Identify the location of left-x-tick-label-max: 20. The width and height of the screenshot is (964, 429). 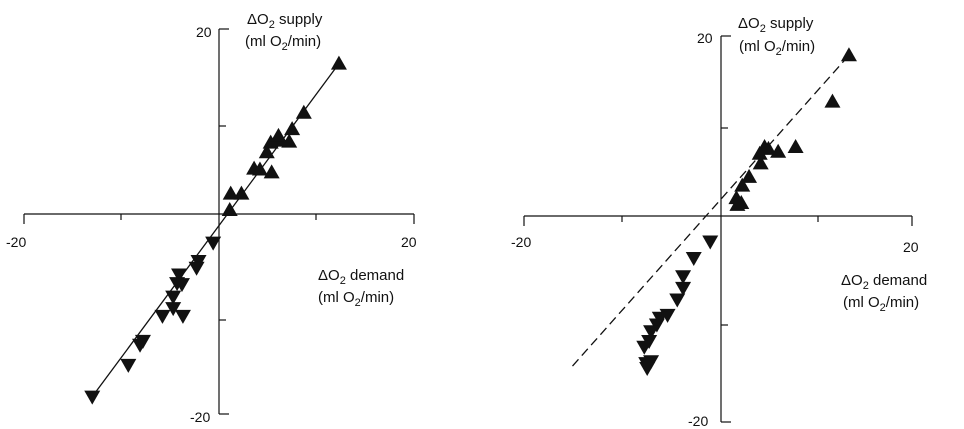
(409, 242).